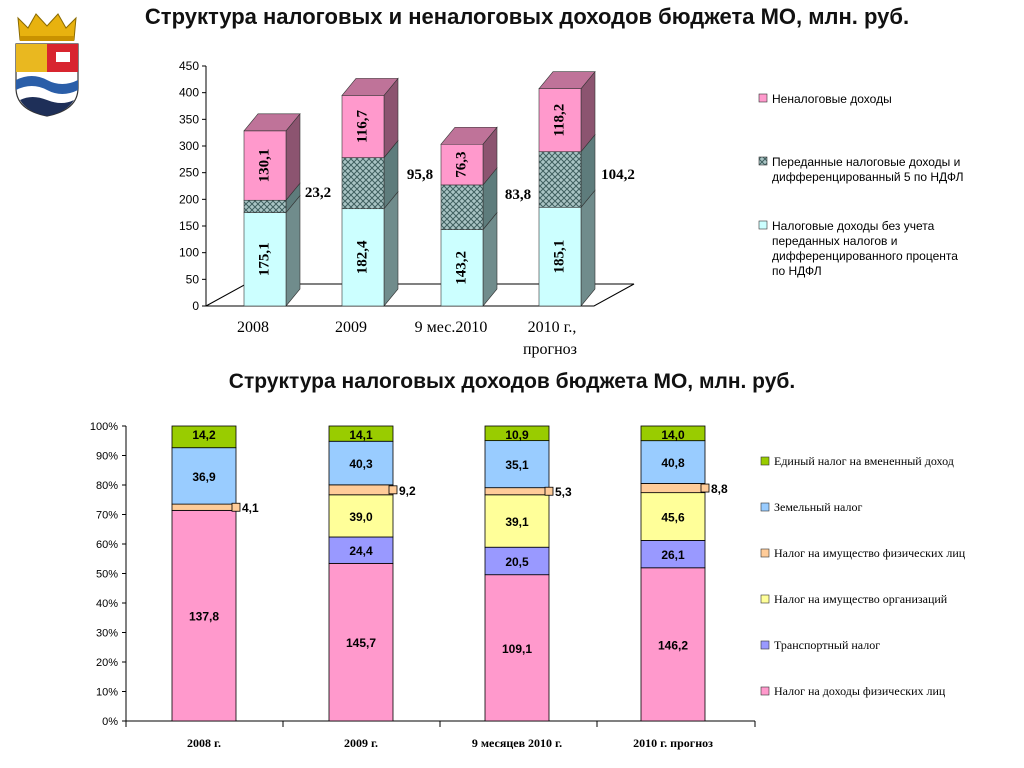  Describe the element at coordinates (47, 27) in the screenshot. I see `crown-icon` at that location.